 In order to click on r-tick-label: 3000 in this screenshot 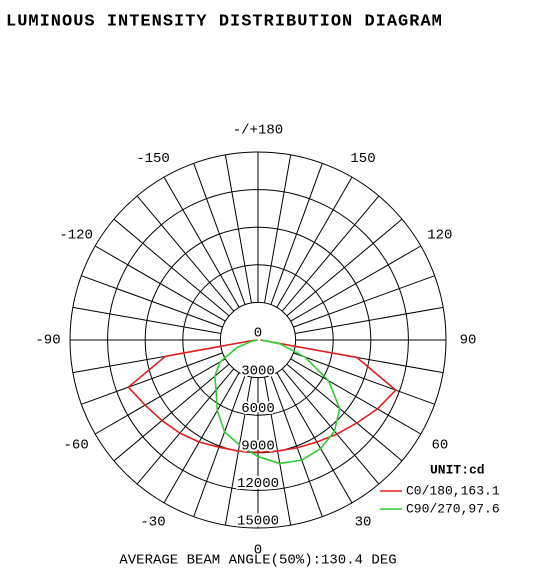, I will do `click(258, 371)`.